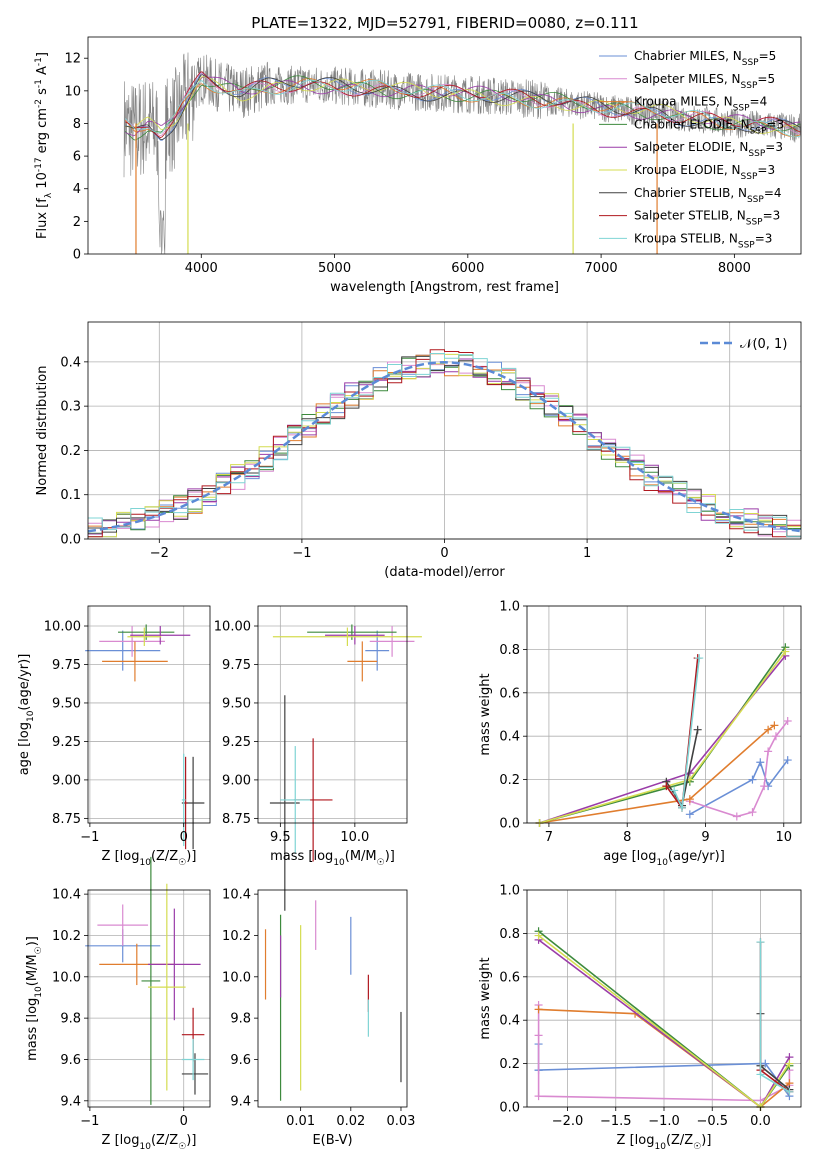  I want to click on legend-label: Salpeter STELIB, NSSP=3, so click(707, 218).